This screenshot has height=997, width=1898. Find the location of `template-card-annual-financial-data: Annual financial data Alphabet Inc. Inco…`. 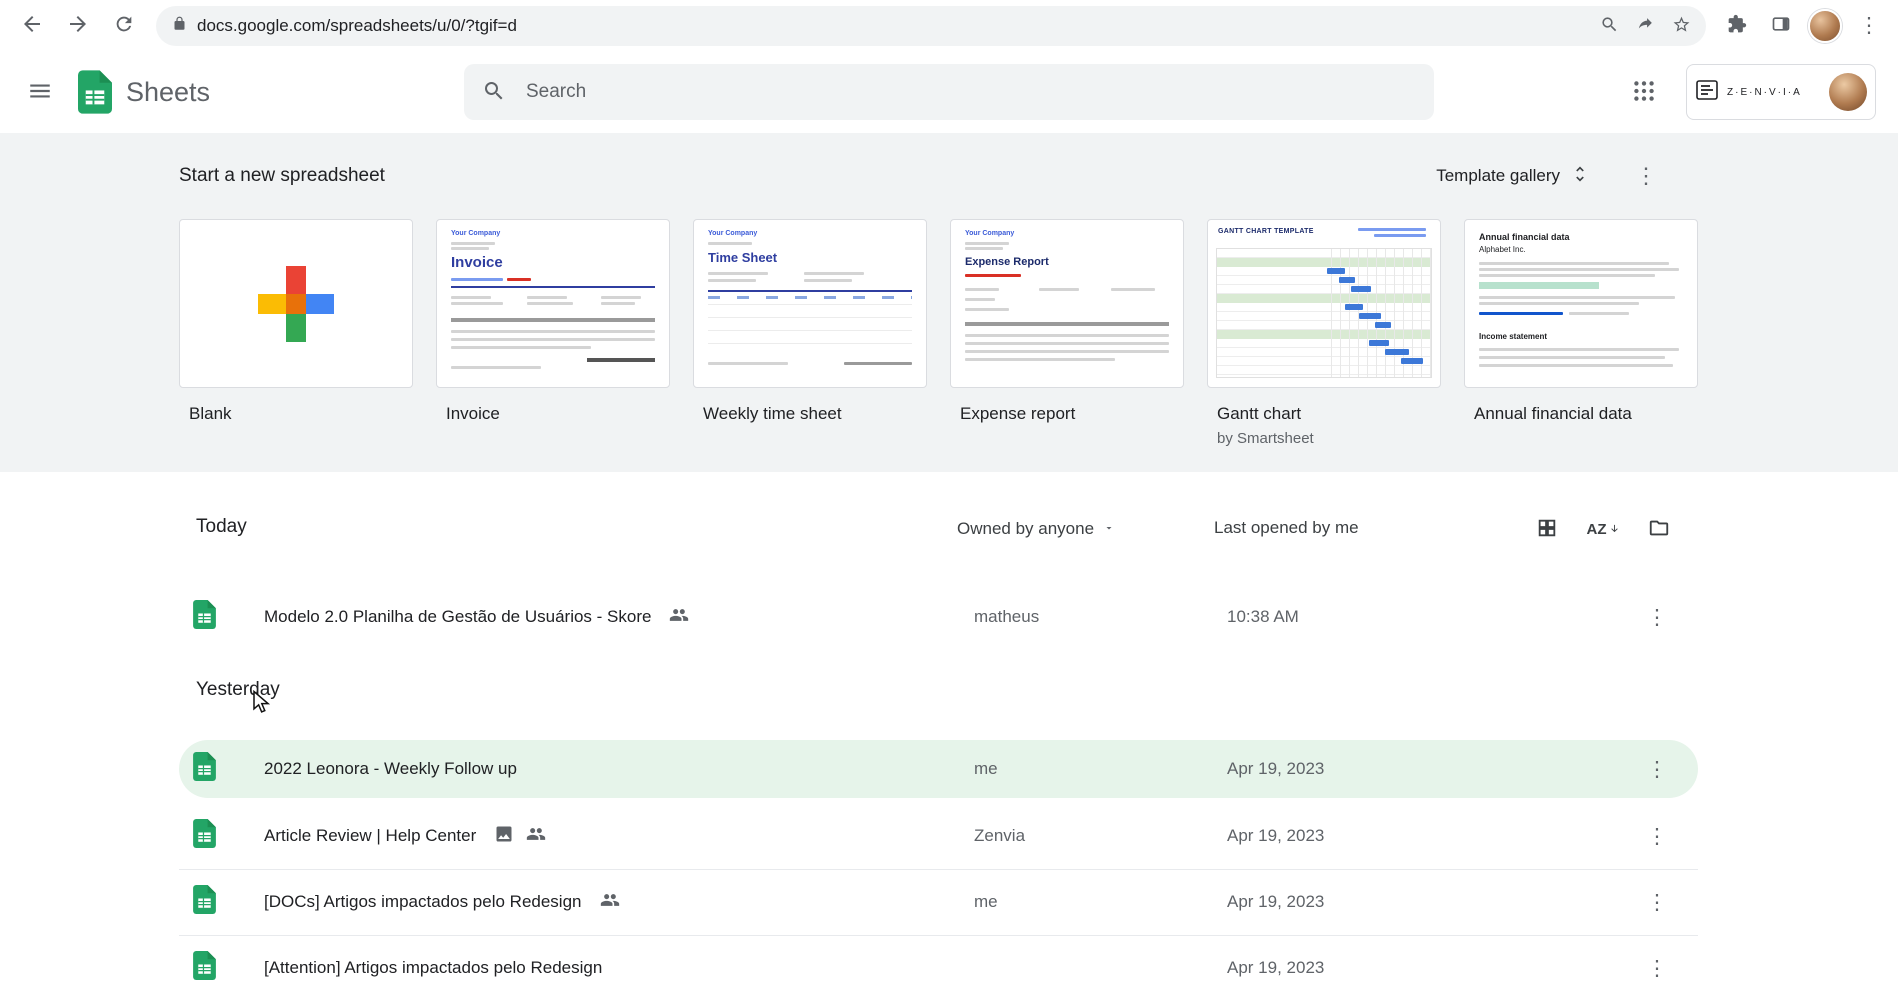

template-card-annual-financial-data: Annual financial data Alphabet Inc. Inco… is located at coordinates (1581, 333).